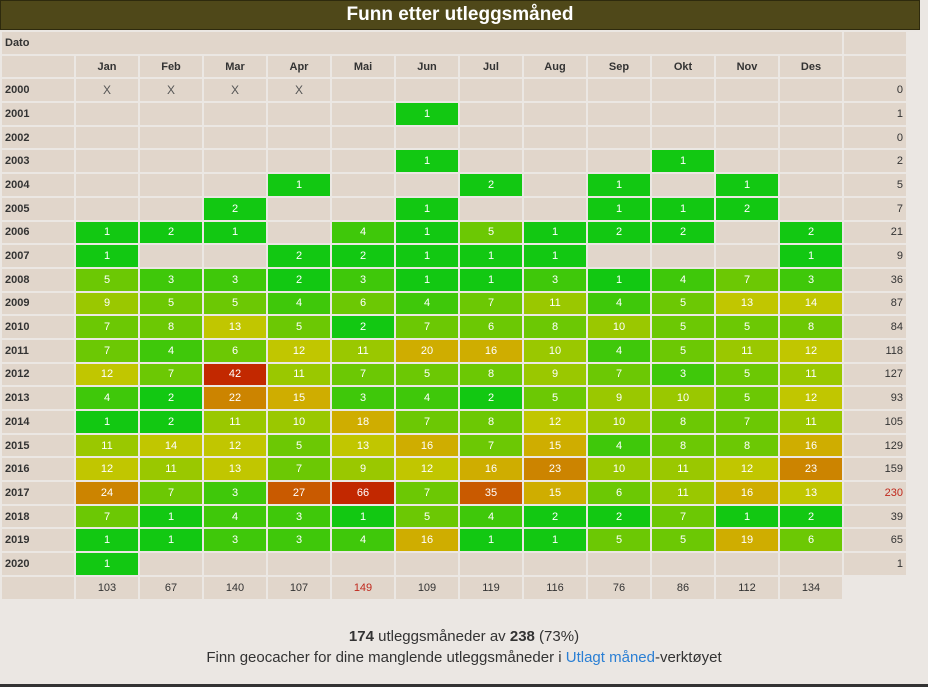  I want to click on month-cell: 19, so click(747, 540).